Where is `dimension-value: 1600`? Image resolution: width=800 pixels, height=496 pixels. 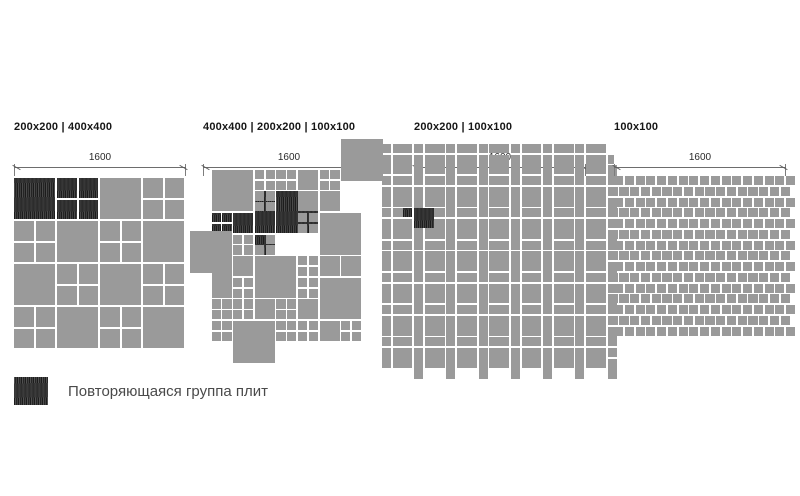 dimension-value: 1600 is located at coordinates (100, 157).